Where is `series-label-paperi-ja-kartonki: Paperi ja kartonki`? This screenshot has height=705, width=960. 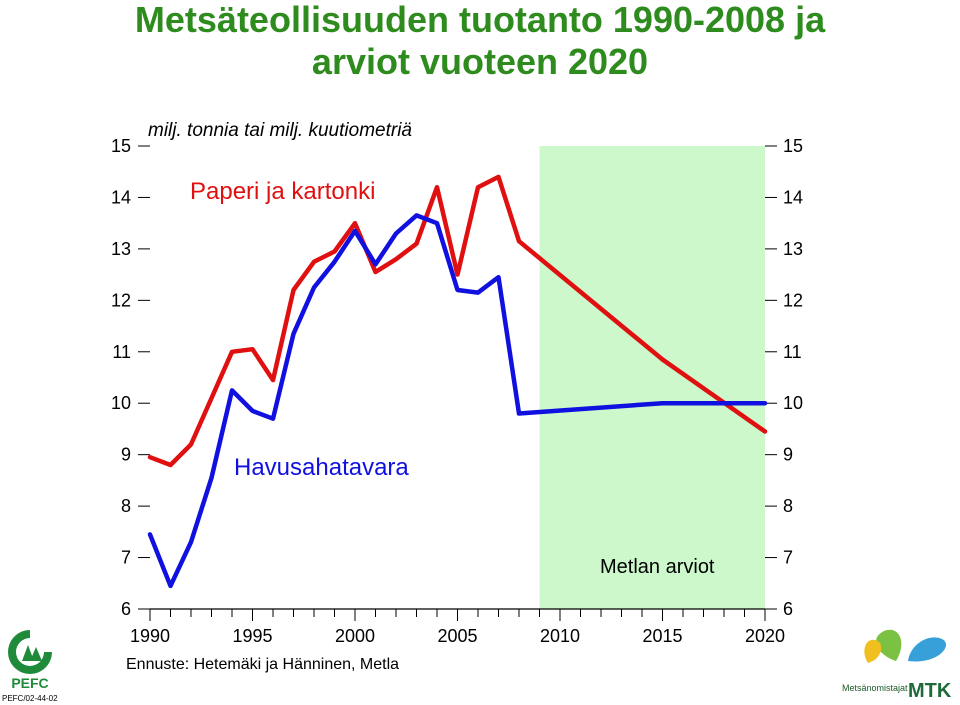
series-label-paperi-ja-kartonki: Paperi ja kartonki is located at coordinates (282, 191).